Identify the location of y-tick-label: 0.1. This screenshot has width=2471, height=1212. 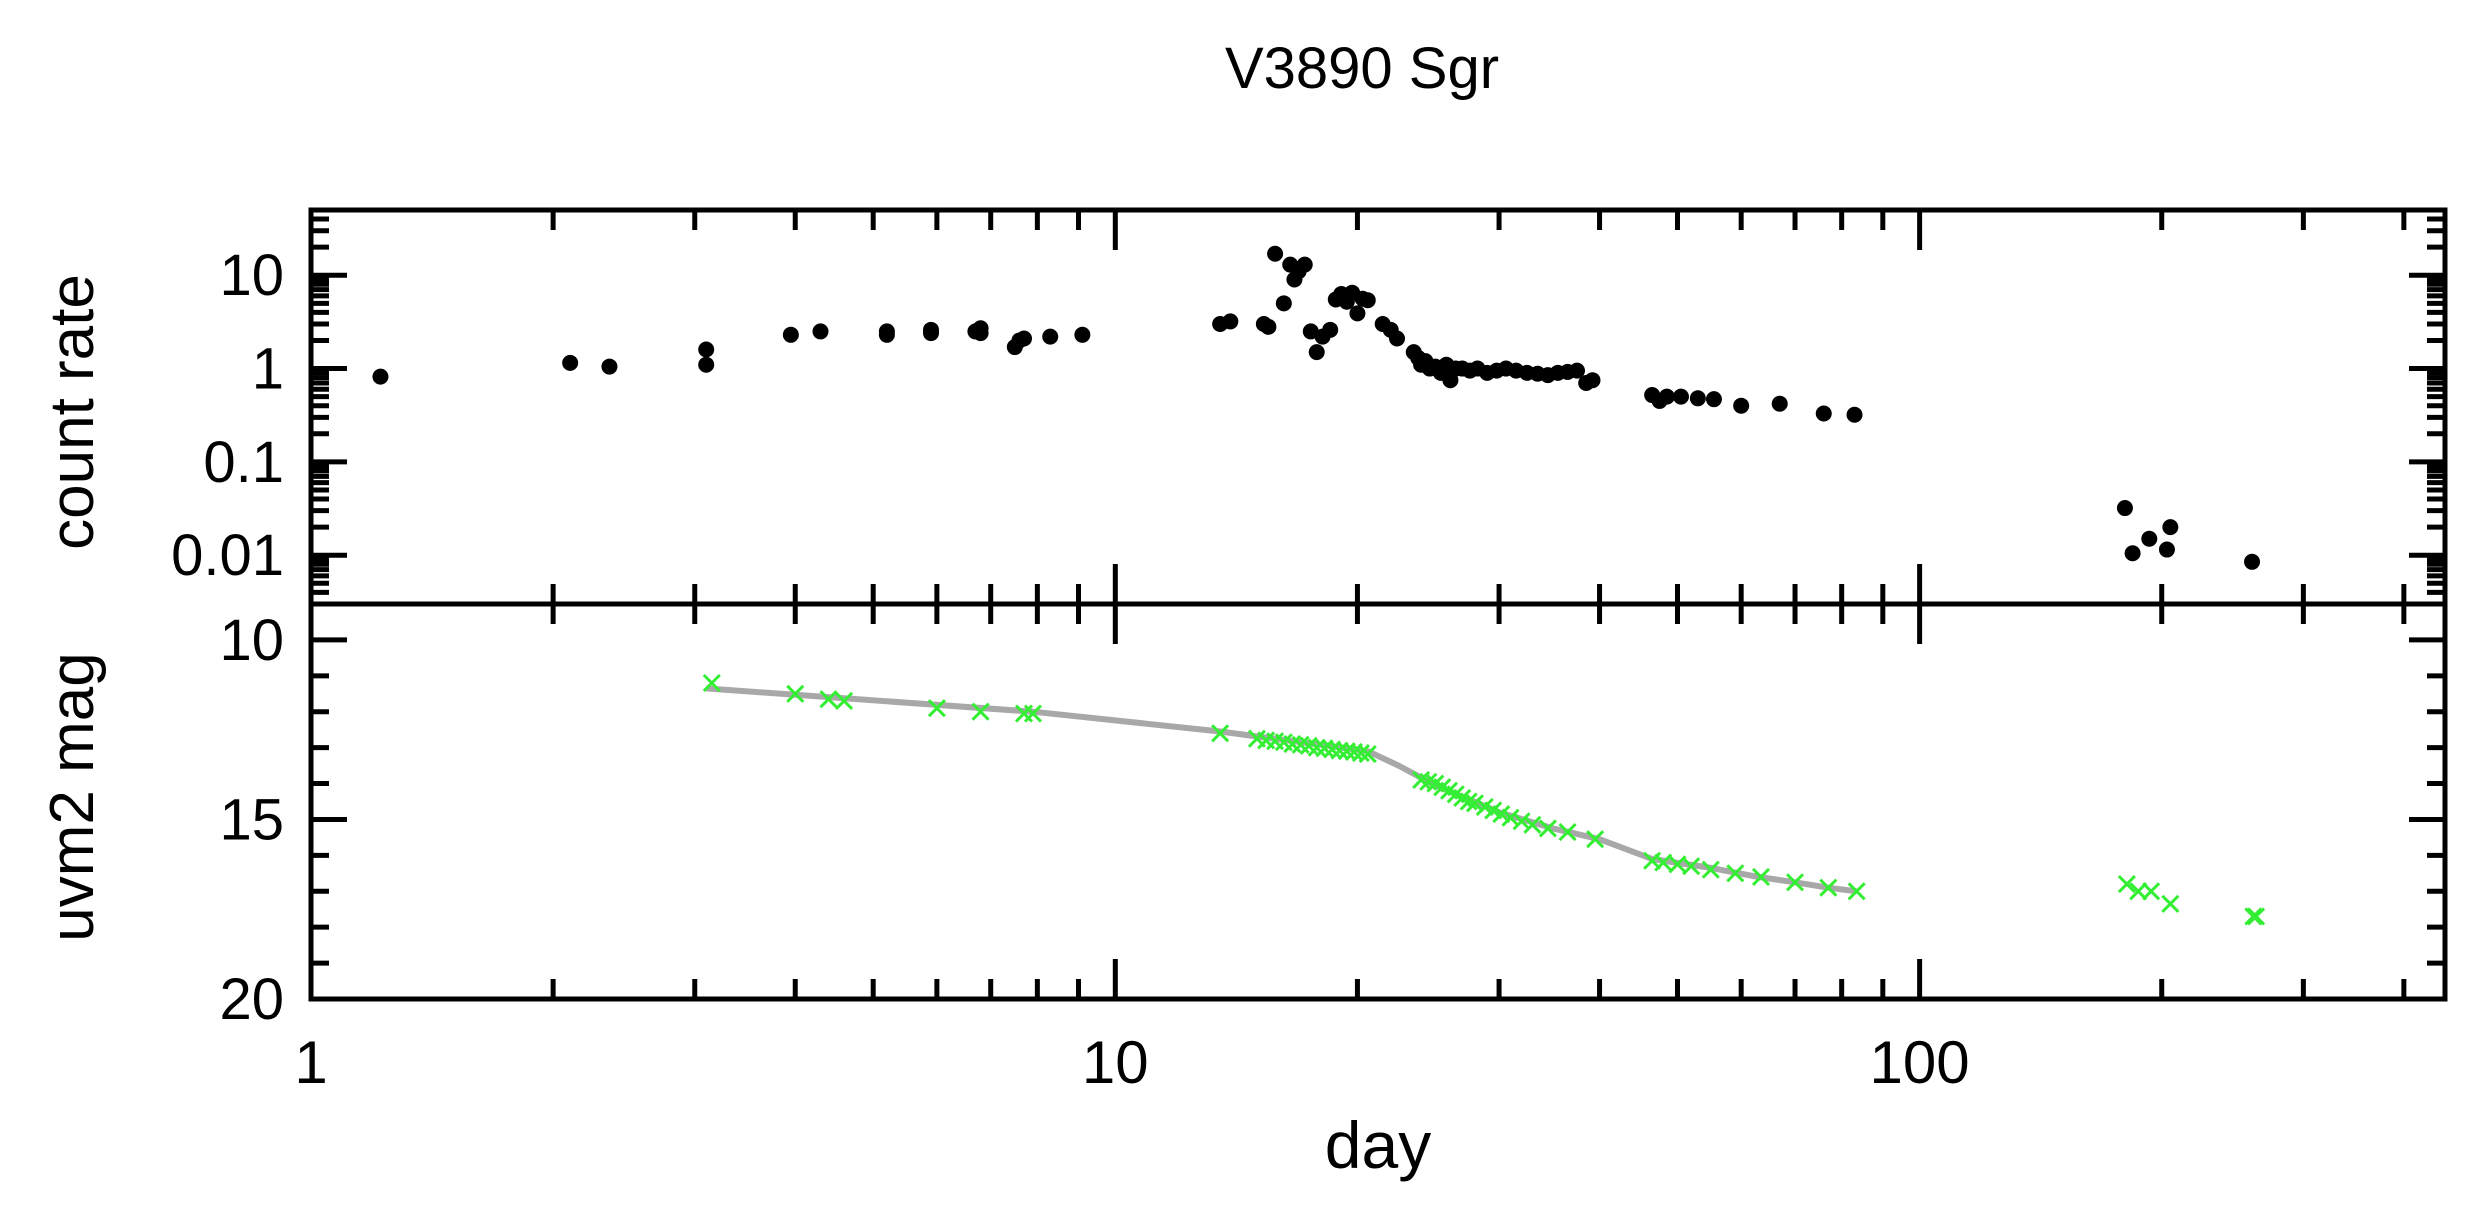
(243, 462).